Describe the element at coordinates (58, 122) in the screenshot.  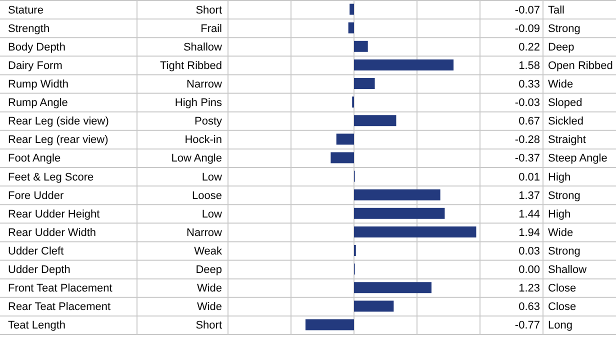
I see `y-tick-label: Rear Leg (side view)` at that location.